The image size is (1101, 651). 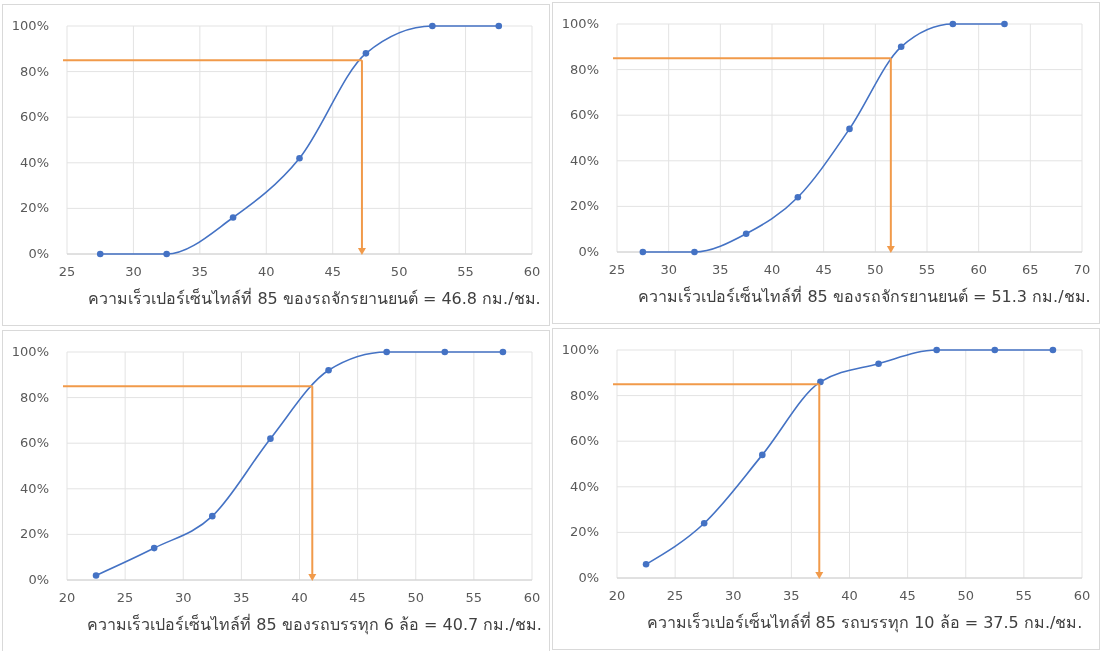 I want to click on x-tick-label: 65, so click(x=1030, y=269).